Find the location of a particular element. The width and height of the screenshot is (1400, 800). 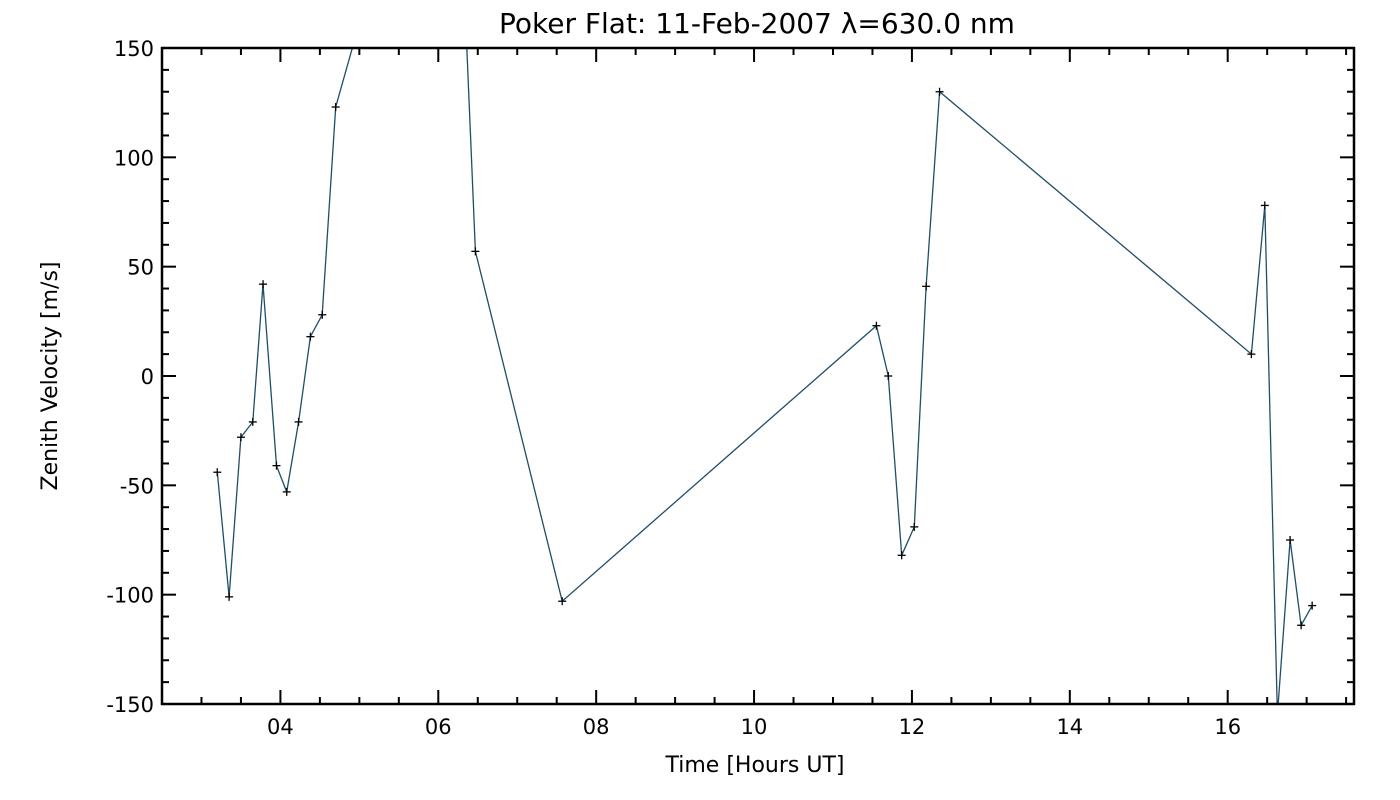

x-tick-label: 10 is located at coordinates (754, 727).